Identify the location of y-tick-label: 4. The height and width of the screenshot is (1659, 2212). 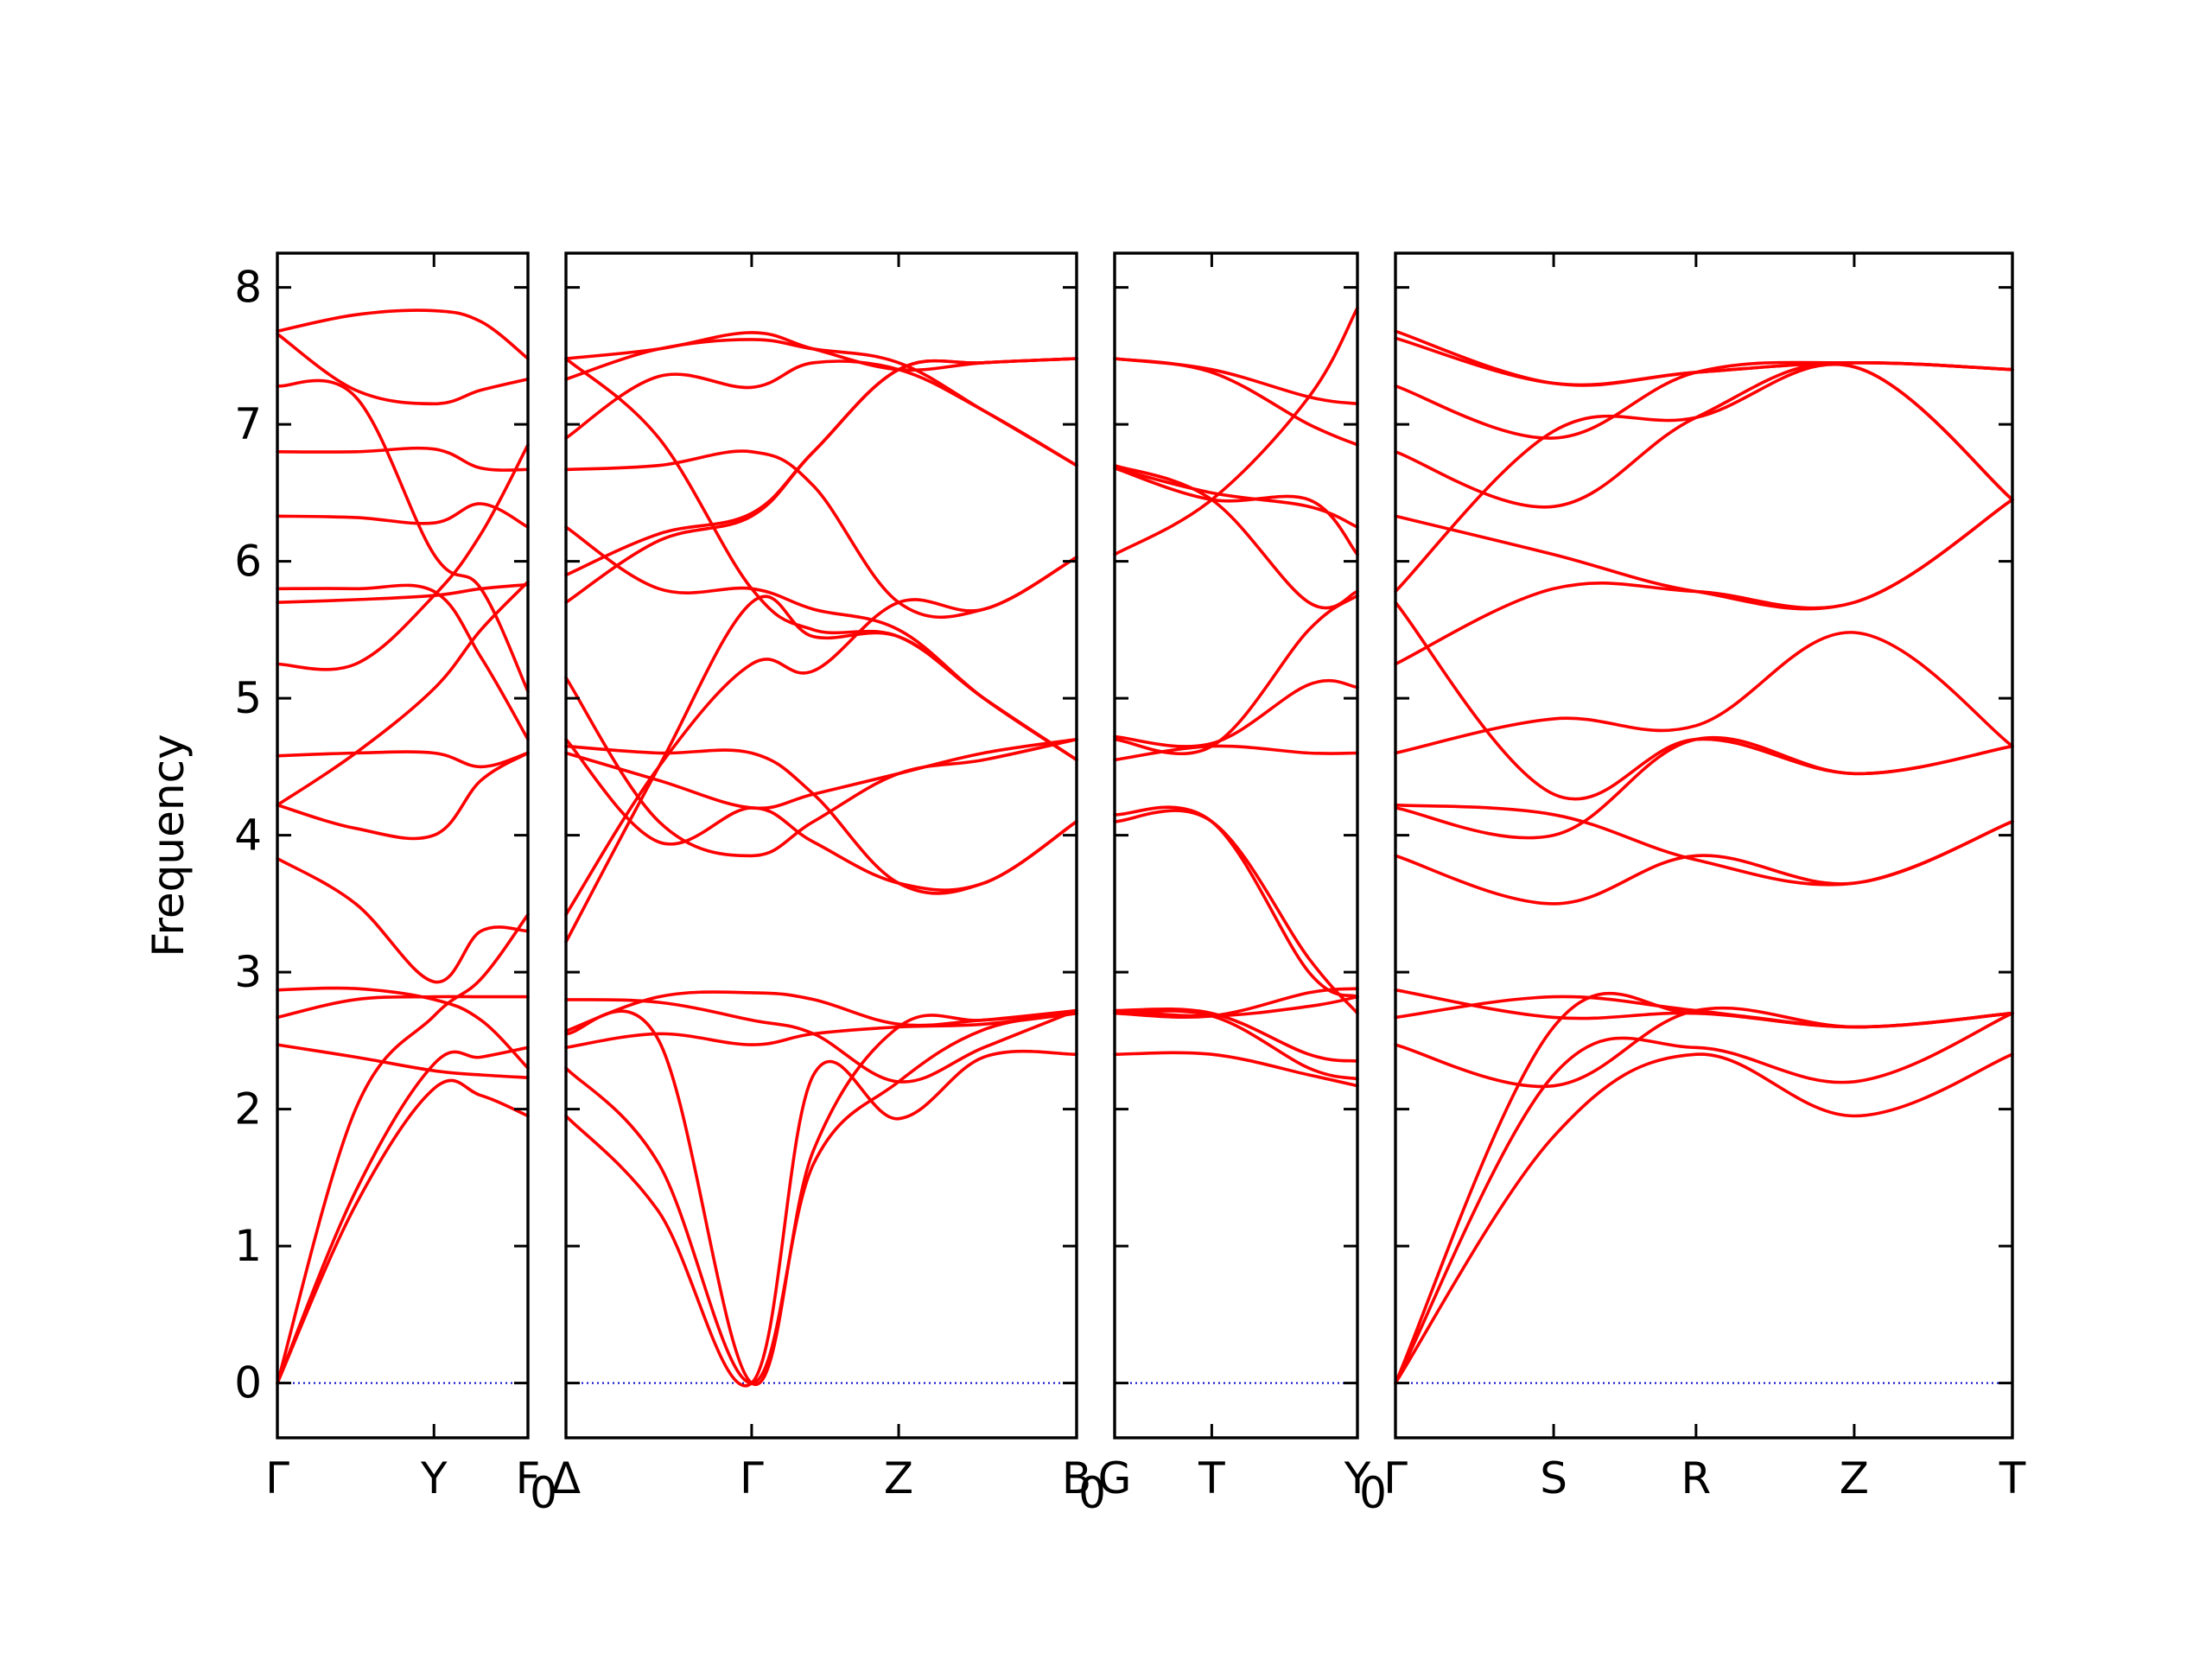
(248, 835).